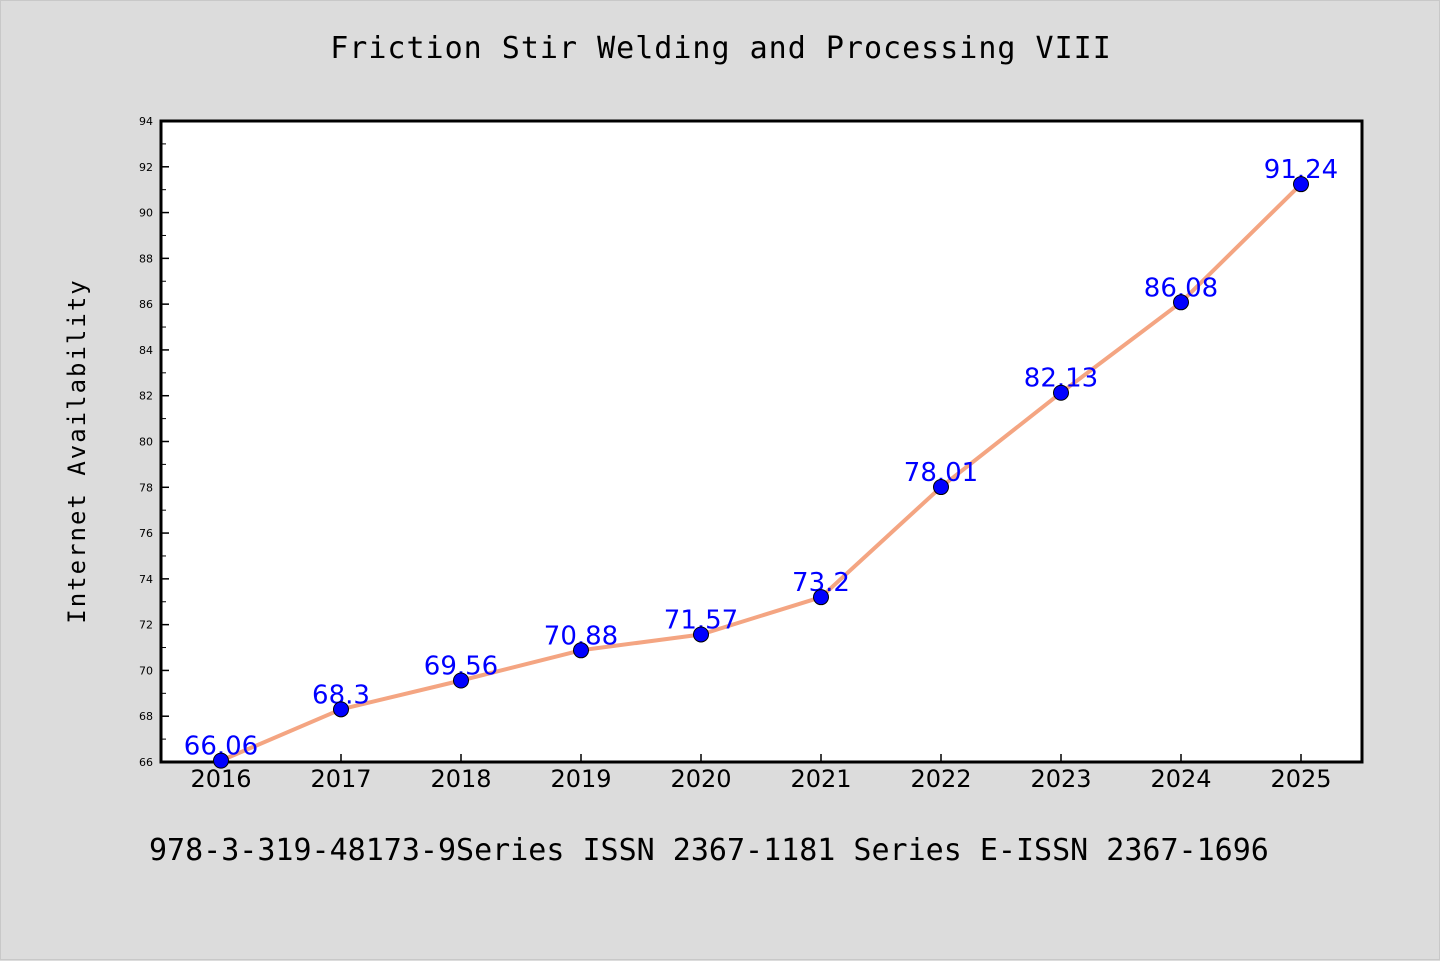  I want to click on y-tick-label: 82, so click(146, 396).